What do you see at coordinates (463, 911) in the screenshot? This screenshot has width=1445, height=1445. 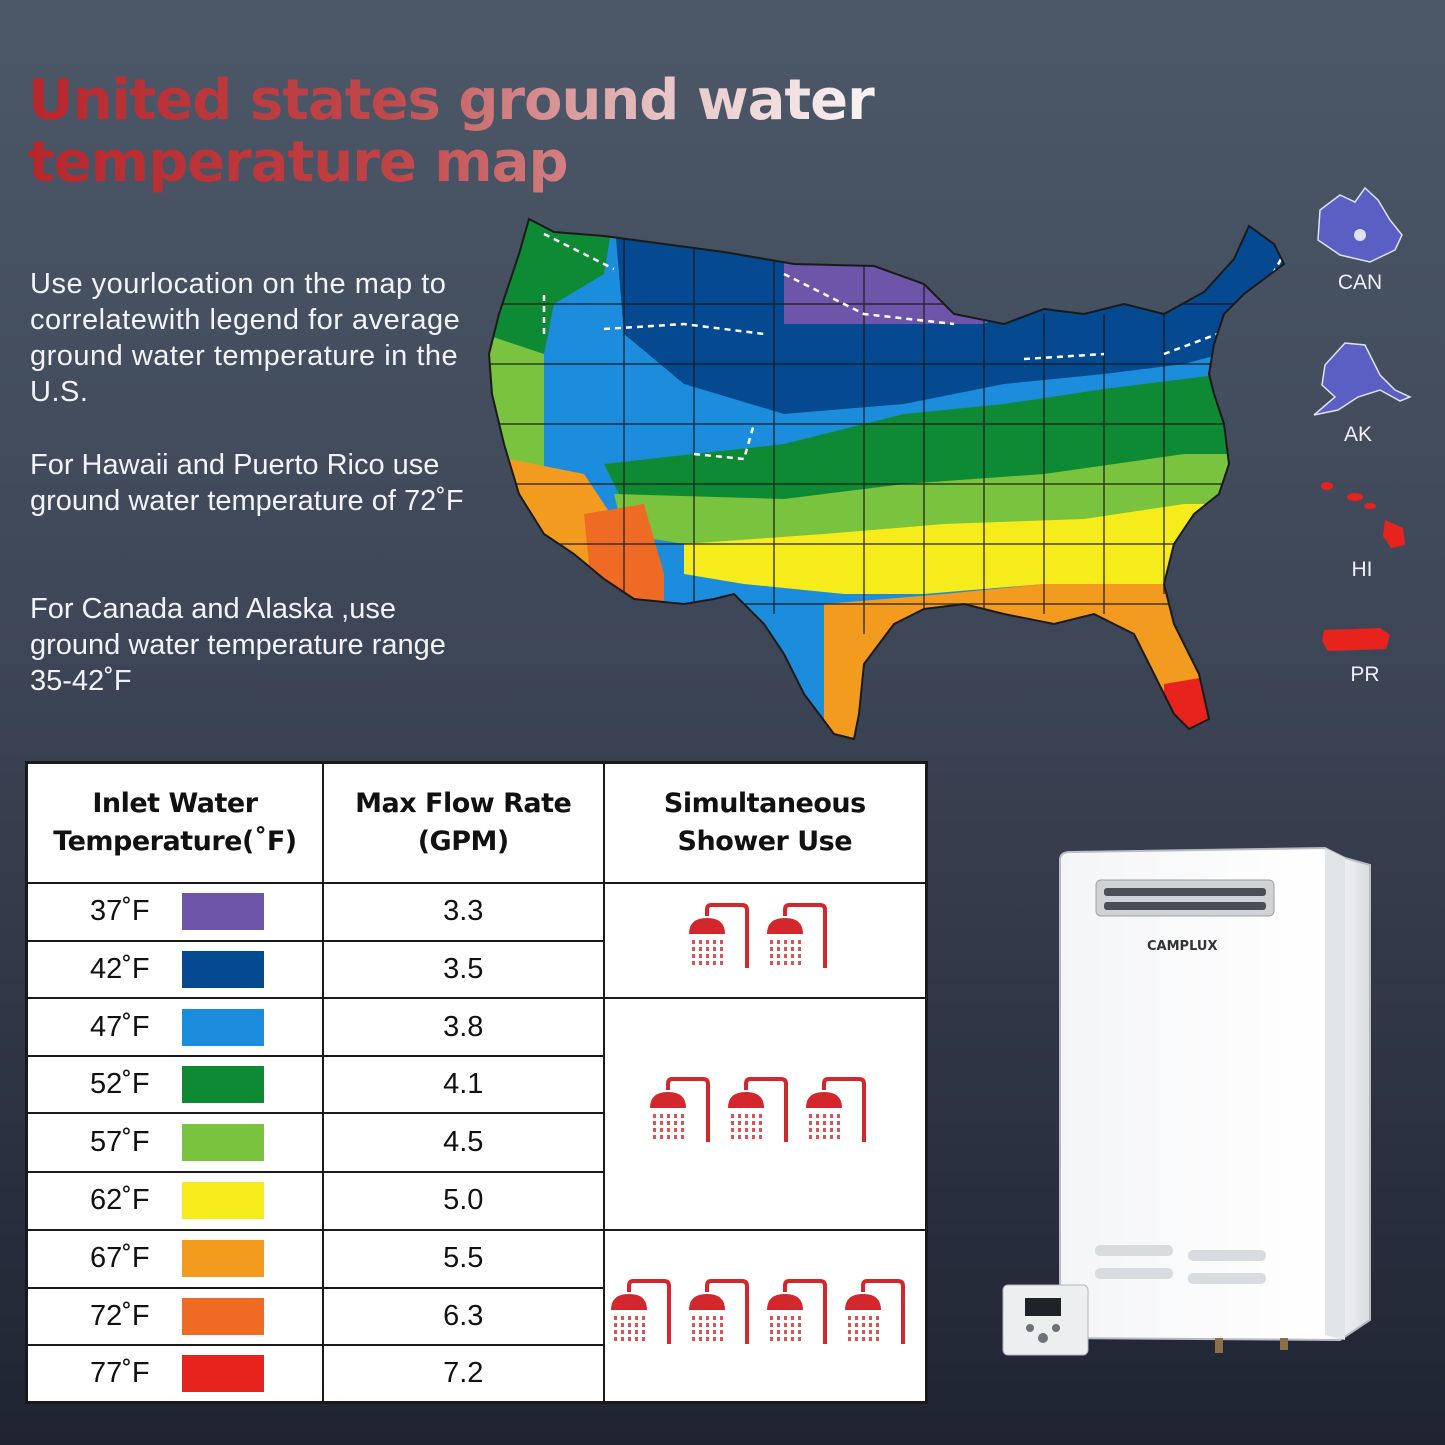 I see `flow-rate-cell: 3.3` at bounding box center [463, 911].